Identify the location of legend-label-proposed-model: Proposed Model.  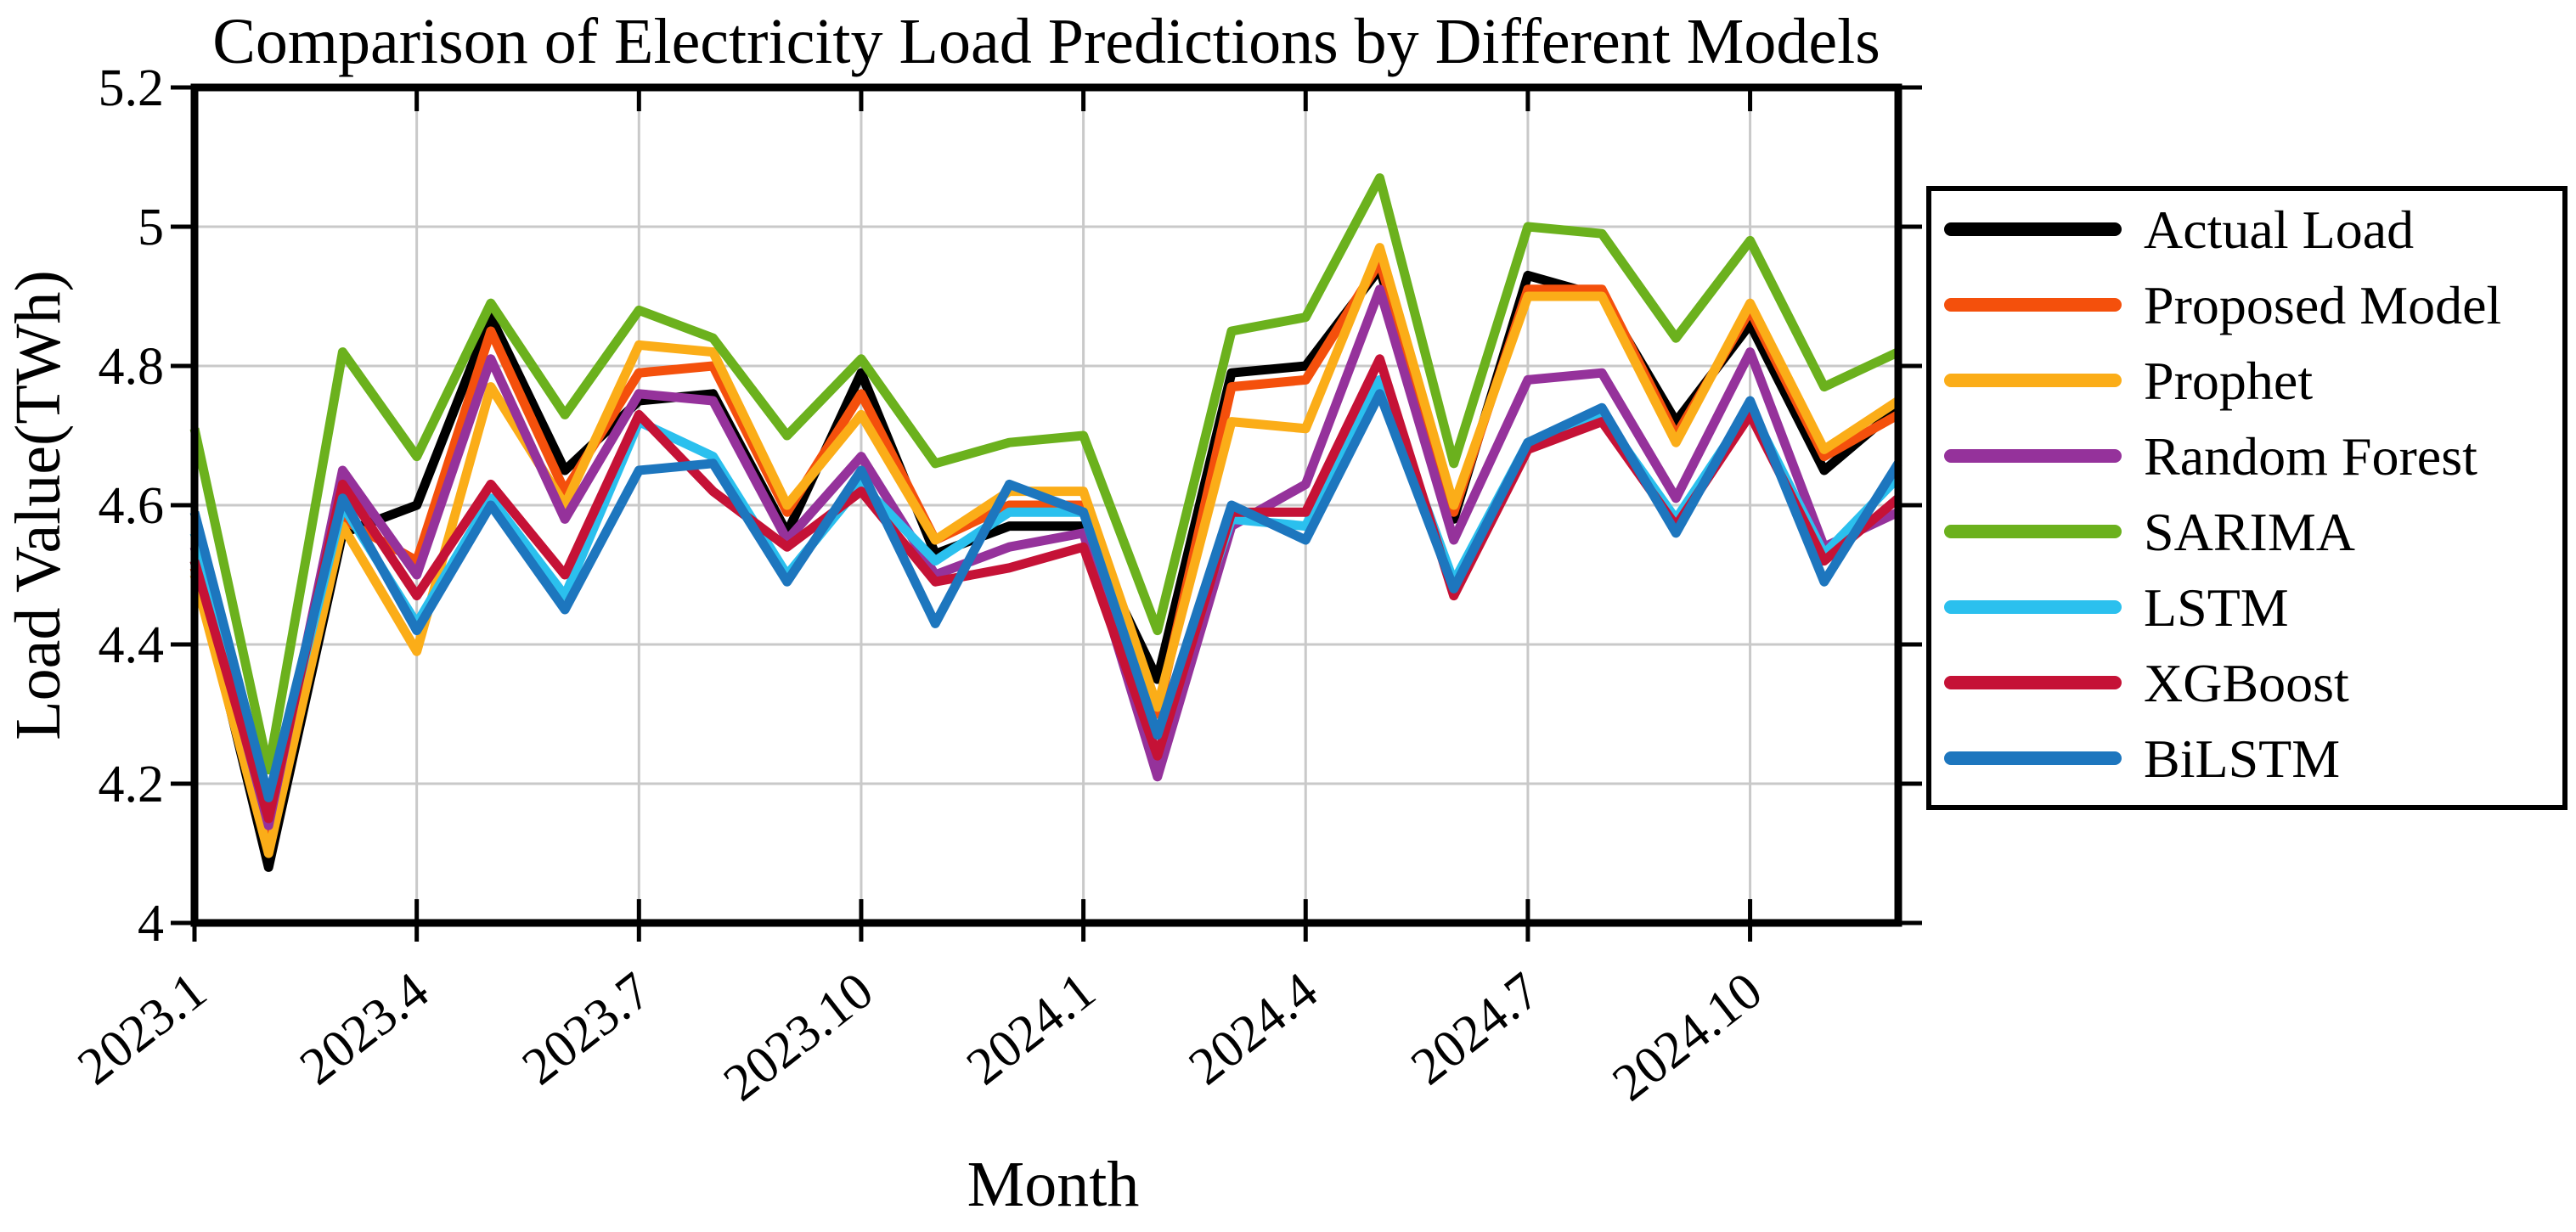
(2322, 305).